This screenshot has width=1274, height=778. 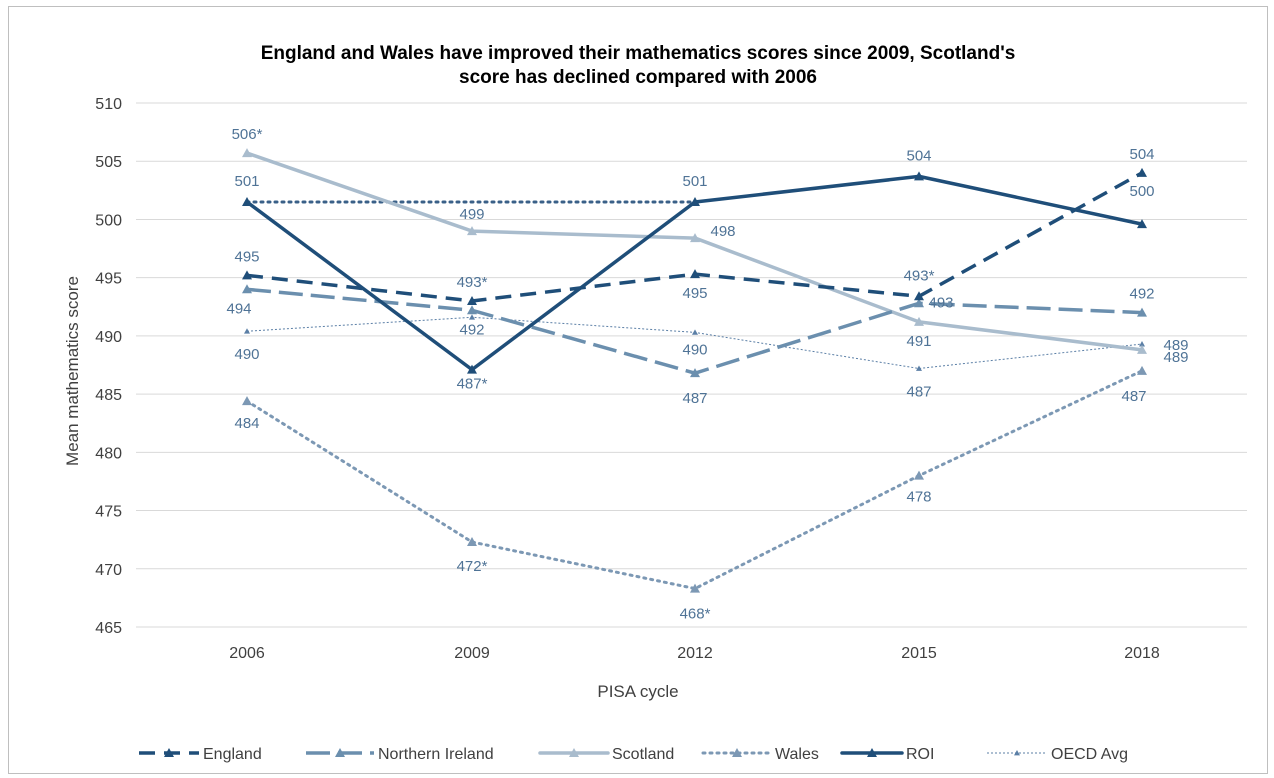 I want to click on y-tick-label: 485, so click(x=108, y=395).